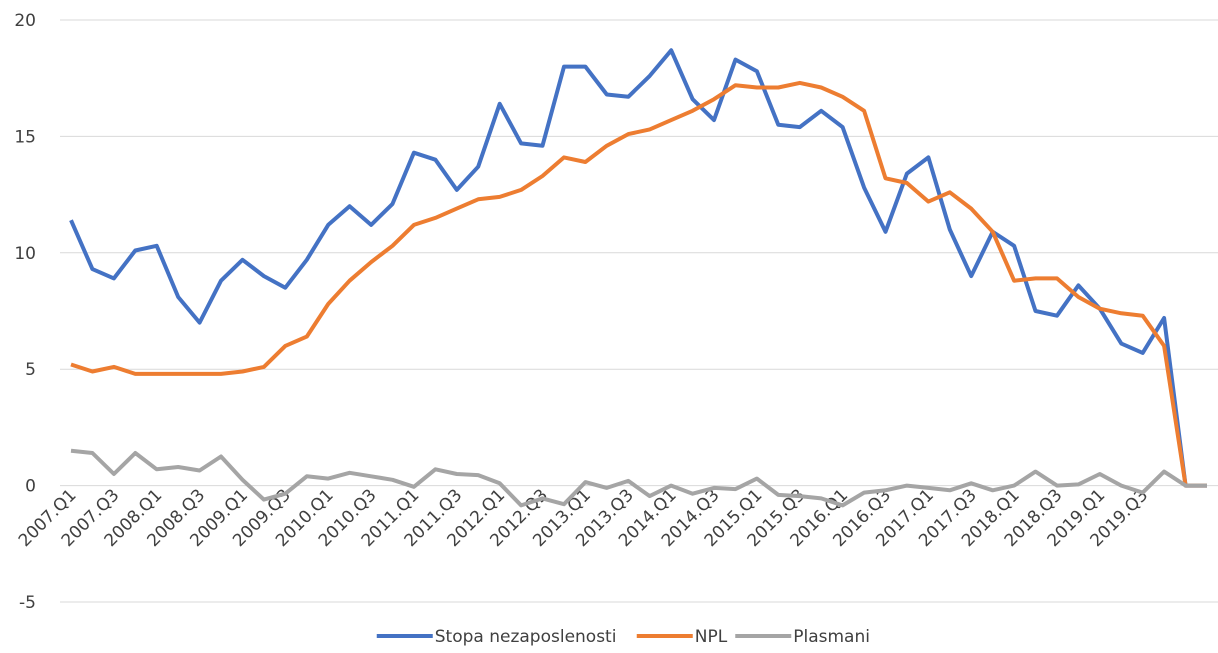 The image size is (1218, 653). I want to click on y-tick-label: 0, so click(30, 487).